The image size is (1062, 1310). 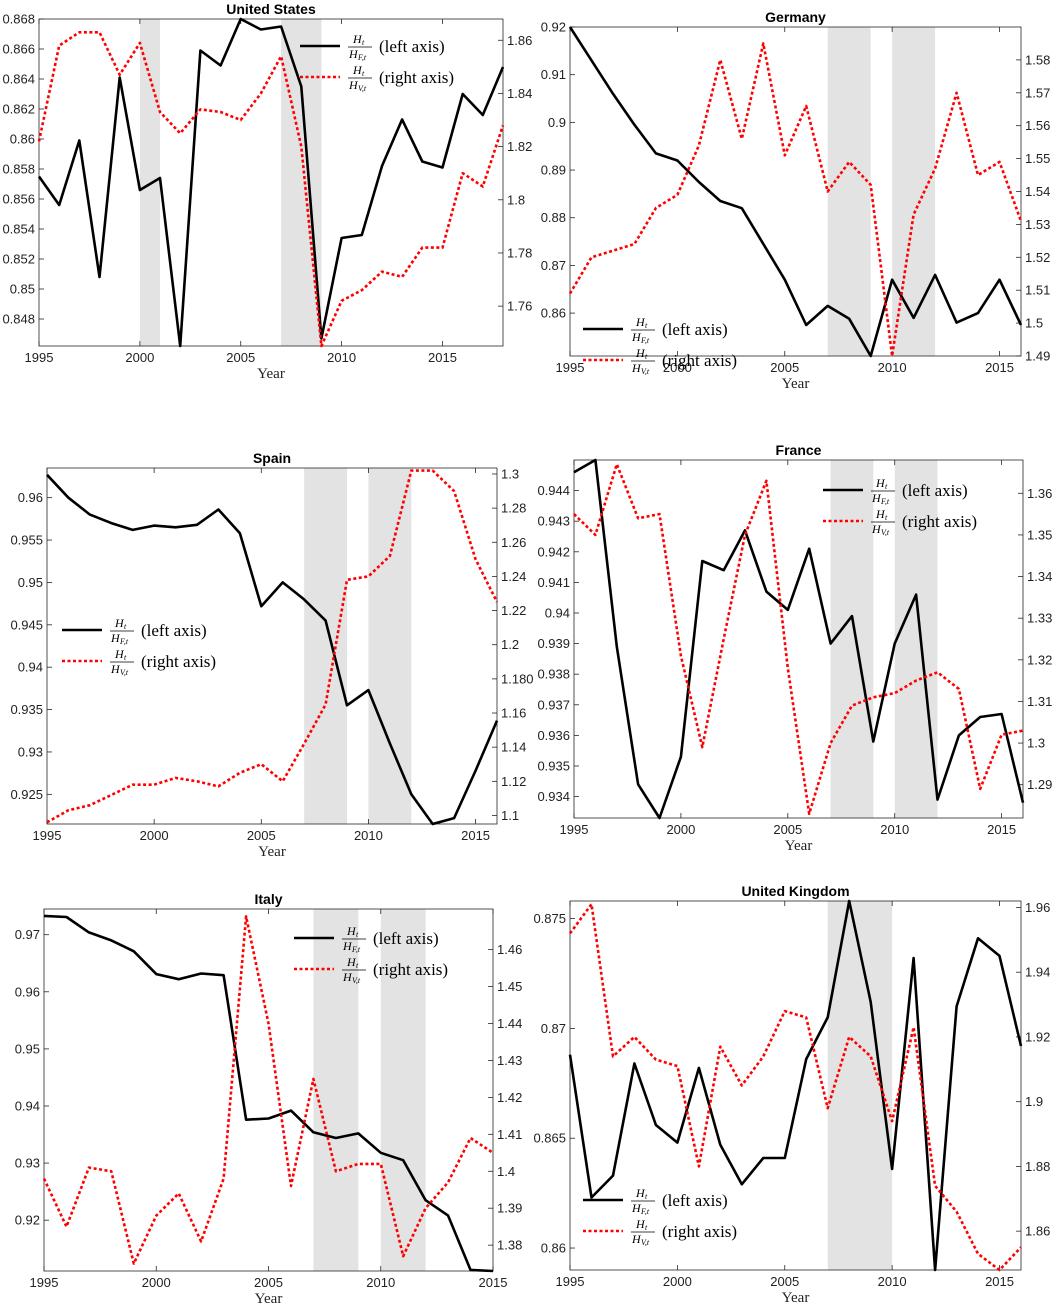 I want to click on y-left-tick-label: 0.925, so click(x=26, y=794).